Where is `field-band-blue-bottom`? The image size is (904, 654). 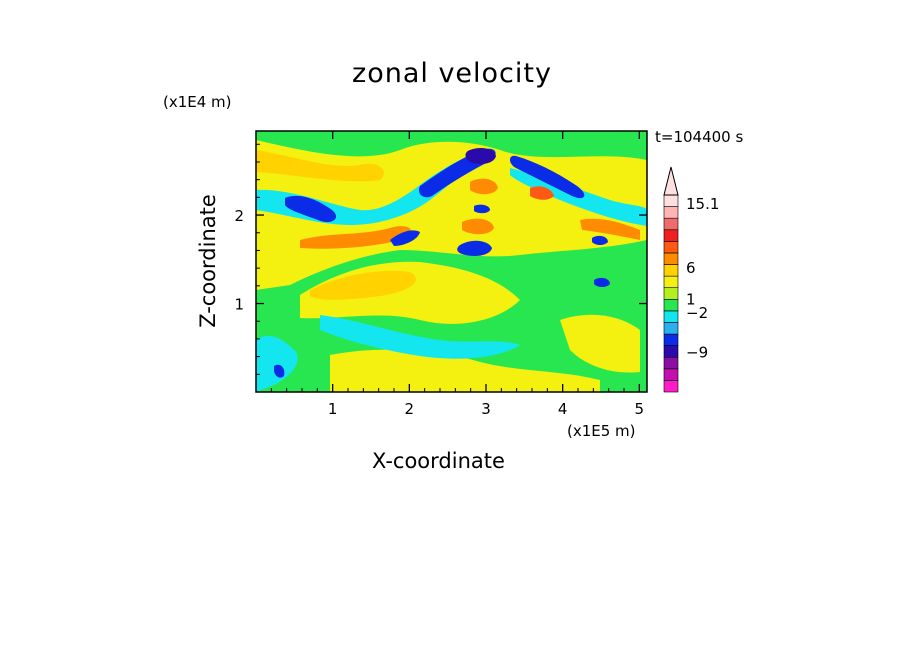
field-band-blue-bottom is located at coordinates (279, 371).